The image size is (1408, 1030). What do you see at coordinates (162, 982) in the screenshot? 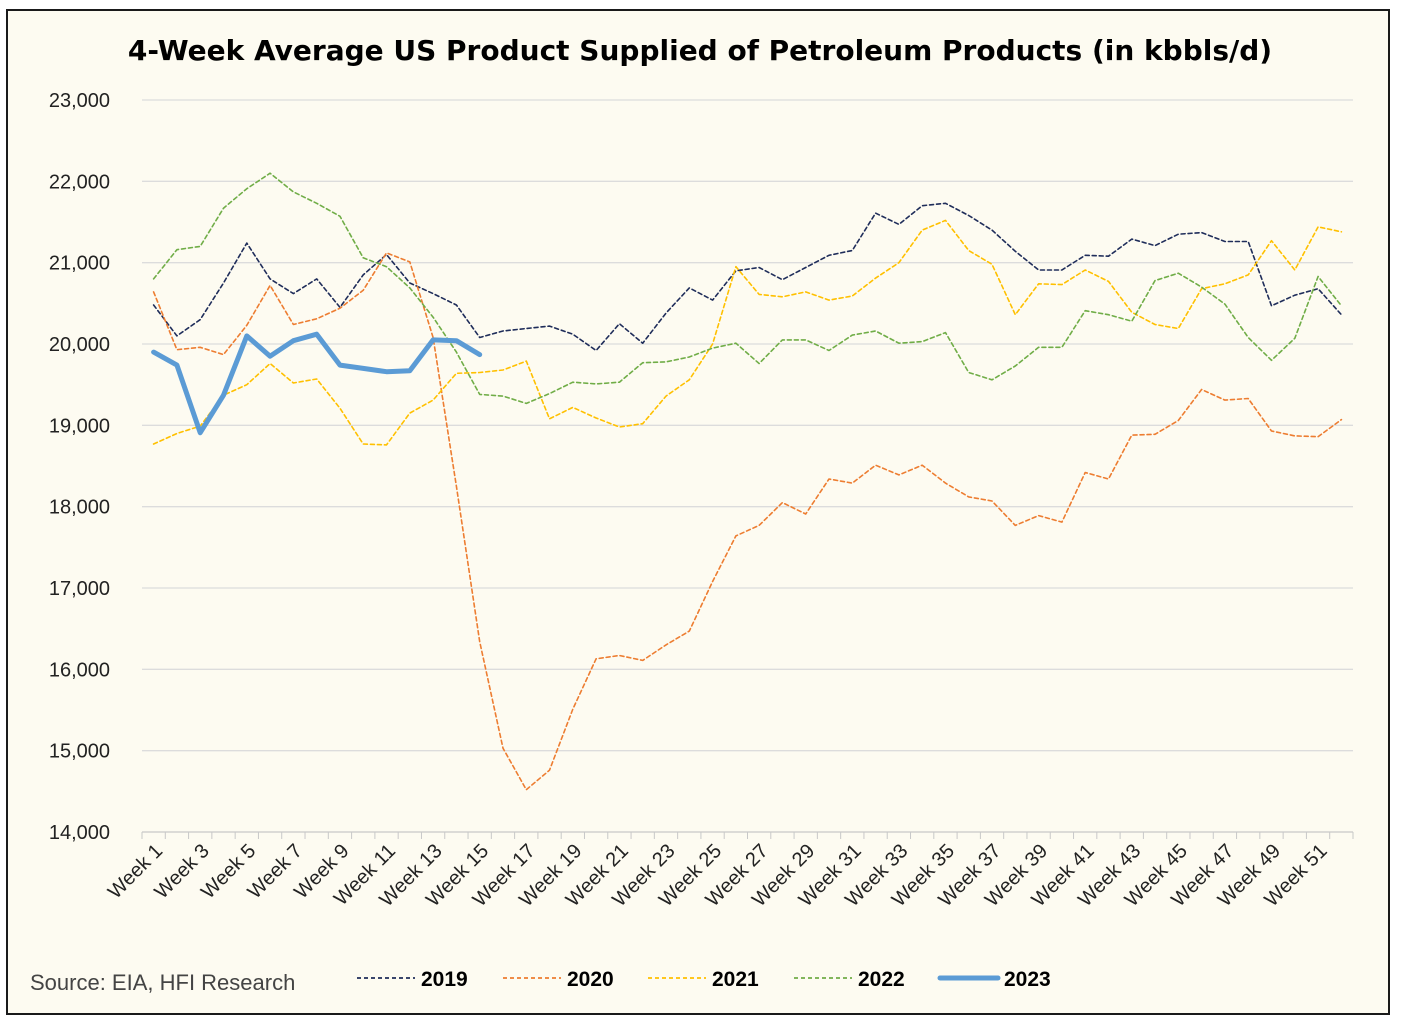
I see `source-note: Source: EIA, HFI Research` at bounding box center [162, 982].